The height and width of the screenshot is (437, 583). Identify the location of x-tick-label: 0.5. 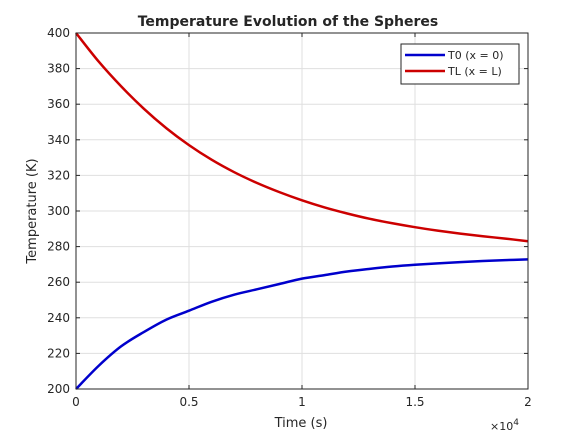
(188, 402).